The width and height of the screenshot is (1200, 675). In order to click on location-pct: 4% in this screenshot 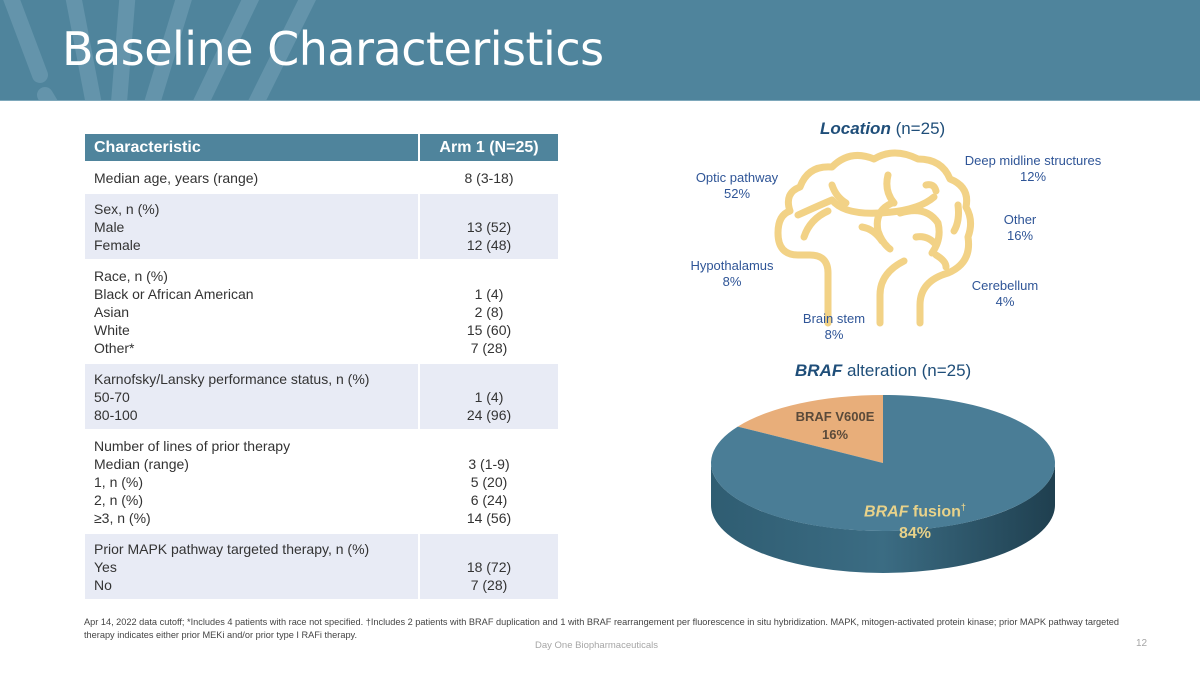, I will do `click(1005, 301)`.